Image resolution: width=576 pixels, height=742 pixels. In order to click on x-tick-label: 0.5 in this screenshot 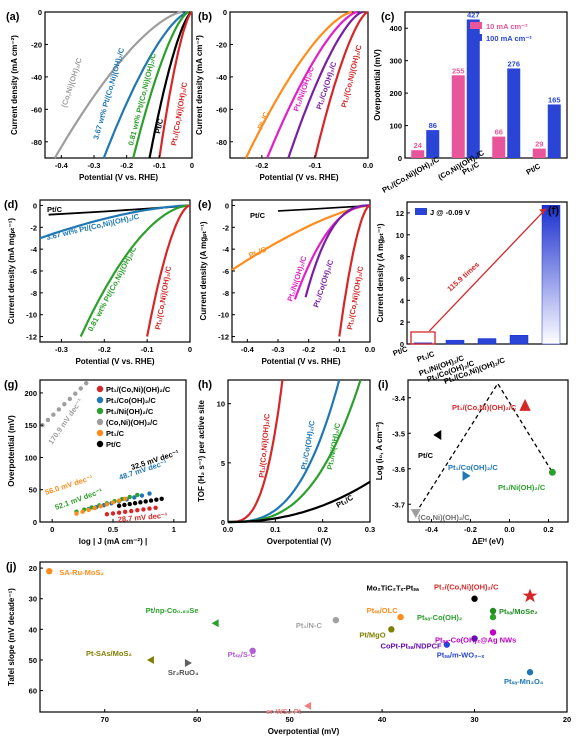, I will do `click(113, 529)`.